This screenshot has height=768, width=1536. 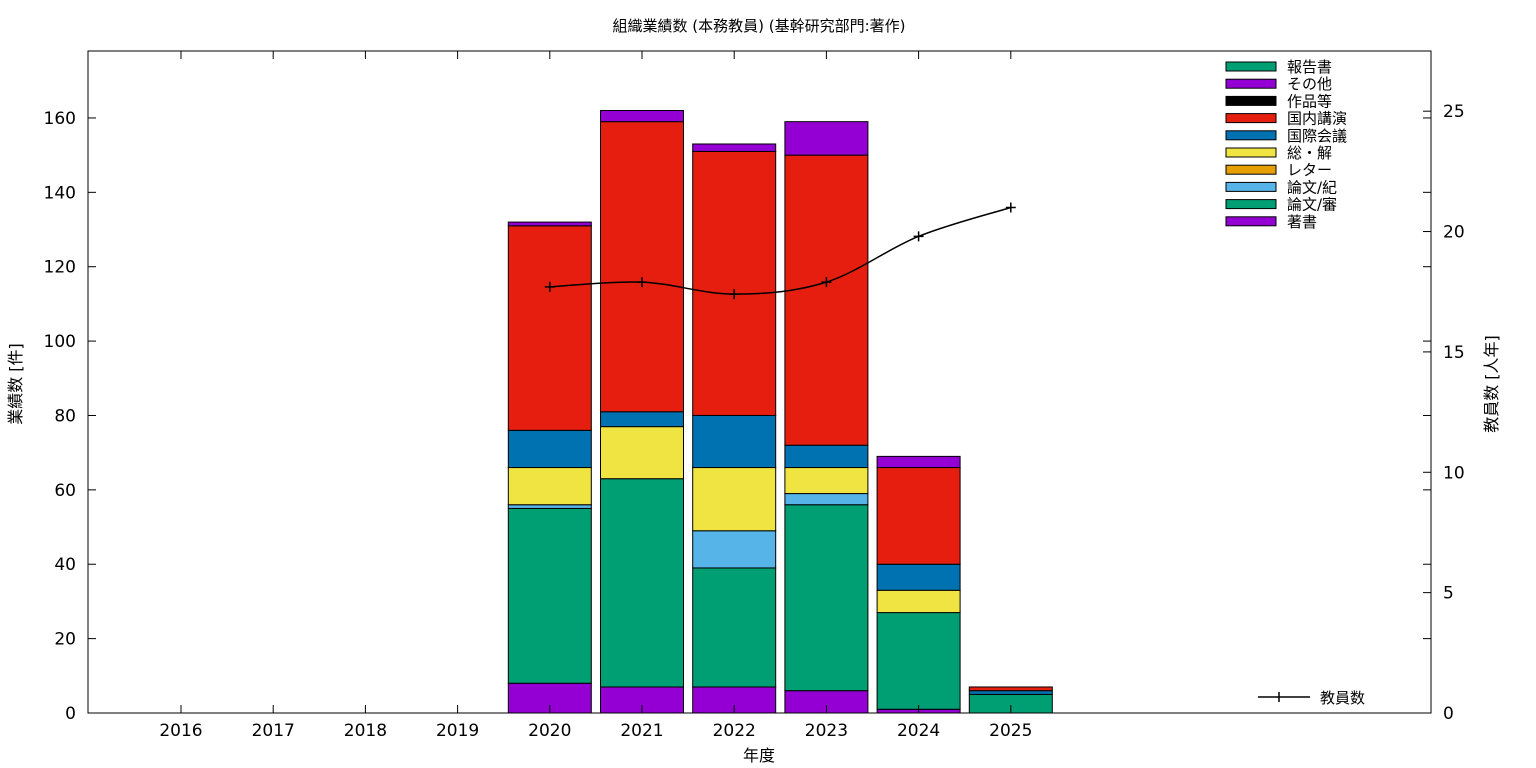 What do you see at coordinates (549, 731) in the screenshot?
I see `x-tick-label: 2020` at bounding box center [549, 731].